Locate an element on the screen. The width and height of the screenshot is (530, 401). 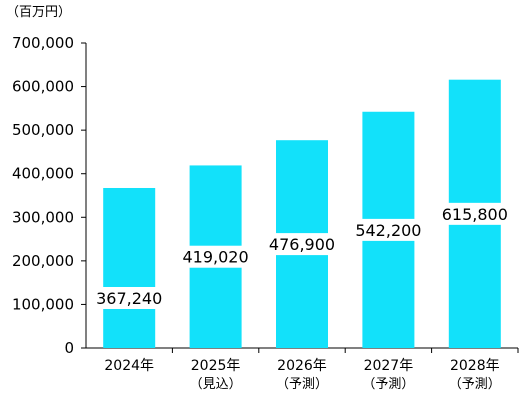
y-tick-label: 600,000 is located at coordinates (43, 87).